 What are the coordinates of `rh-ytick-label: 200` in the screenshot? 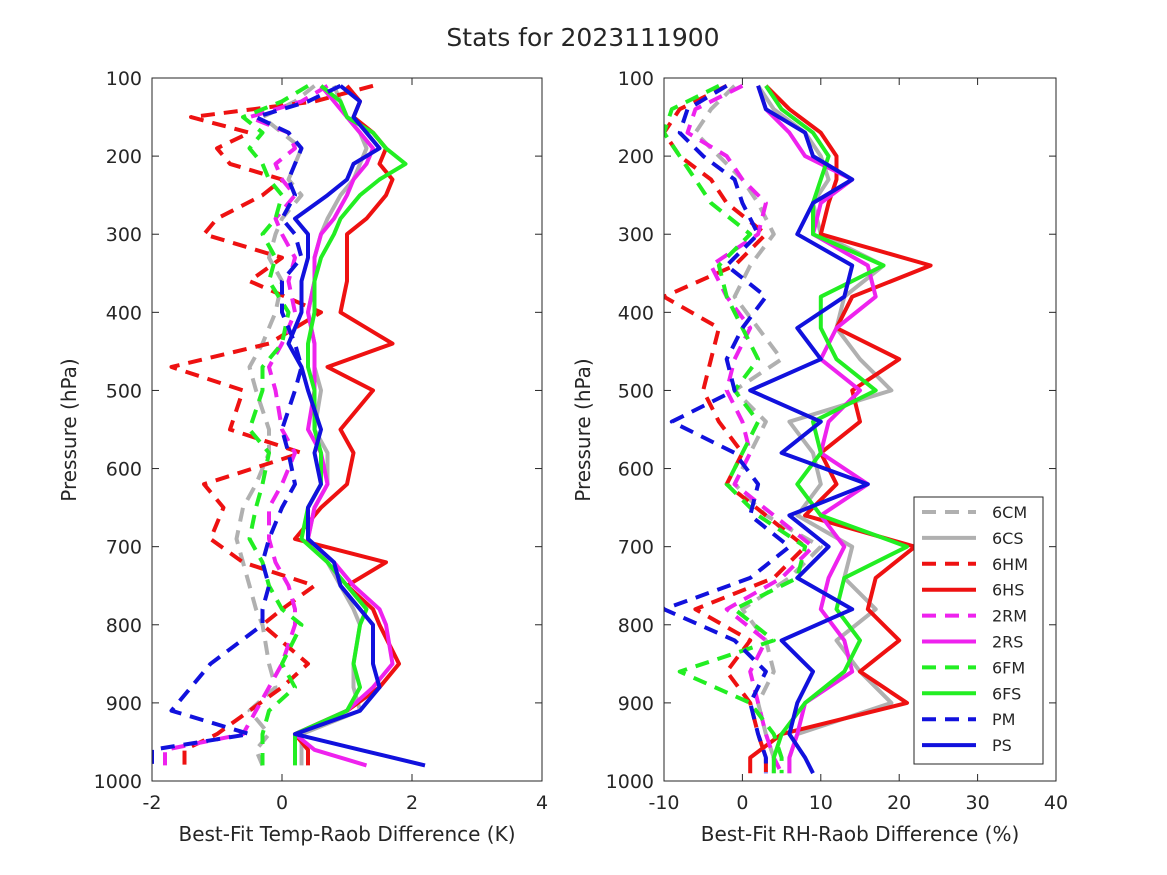 It's located at (636, 157).